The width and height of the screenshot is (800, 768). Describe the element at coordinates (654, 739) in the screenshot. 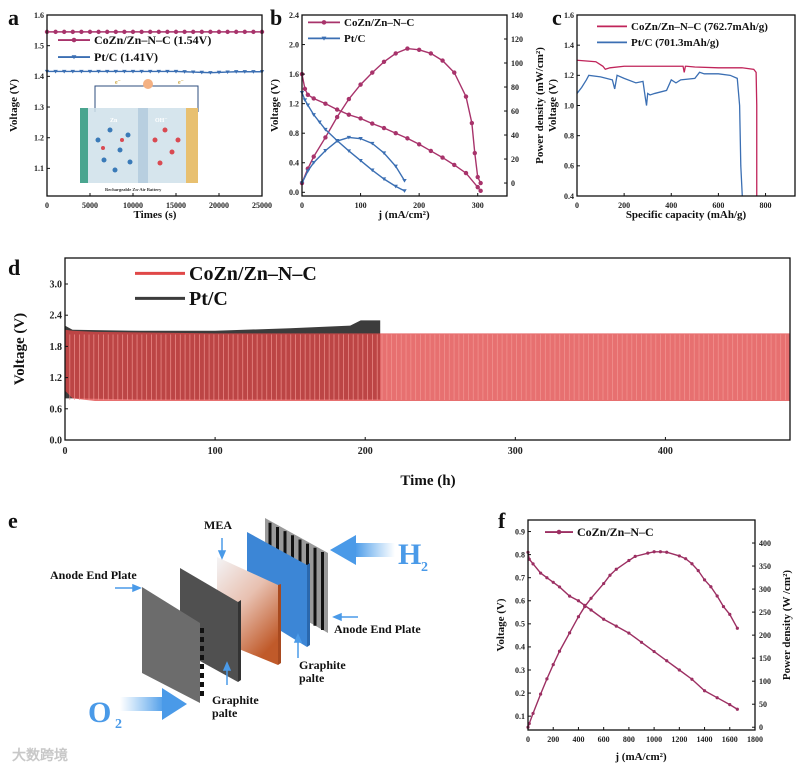

I see `x-tick-label: 1000` at that location.